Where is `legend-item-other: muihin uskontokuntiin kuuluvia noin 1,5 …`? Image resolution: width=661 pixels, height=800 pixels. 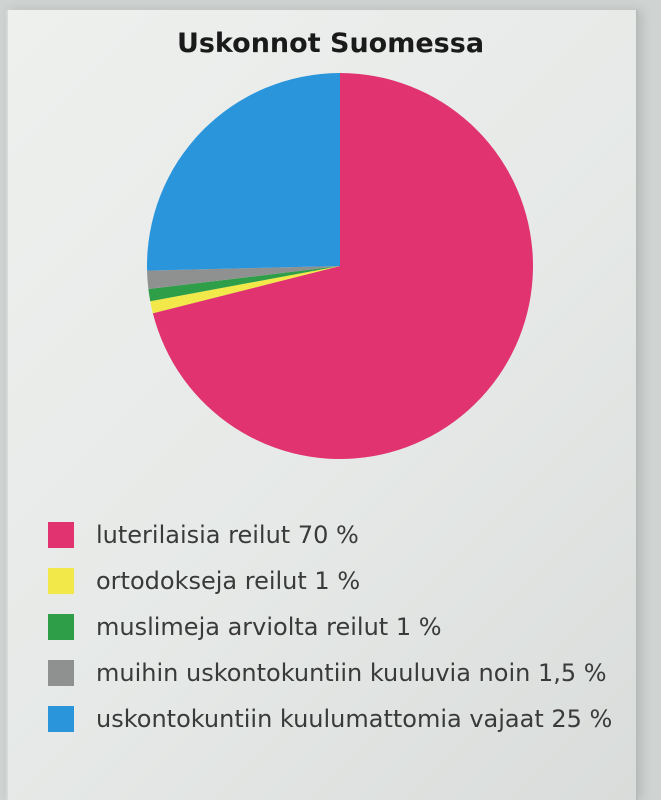 legend-item-other: muihin uskontokuntiin kuuluvia noin 1,5 … is located at coordinates (330, 673).